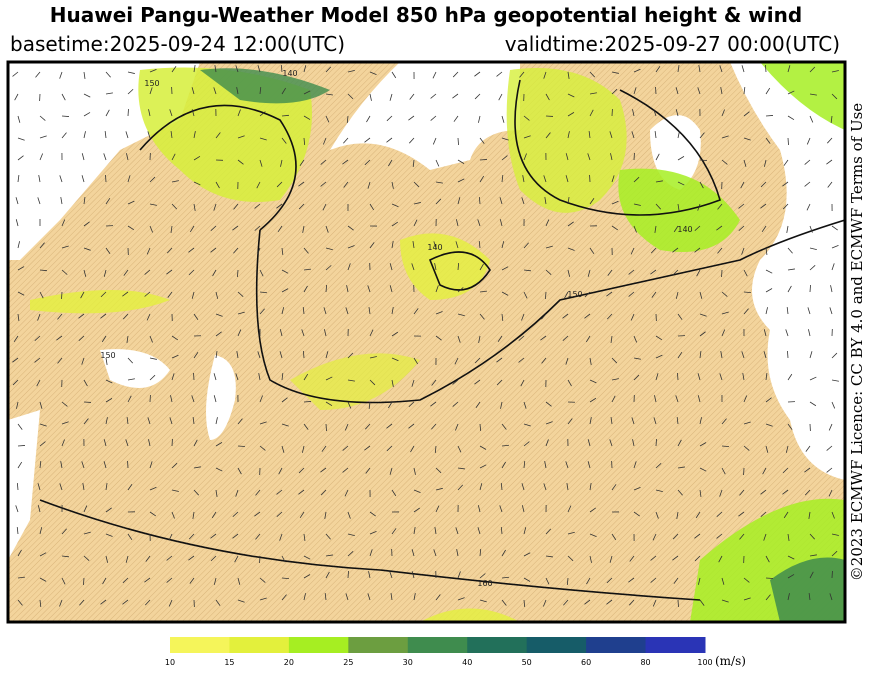 This screenshot has width=870, height=680. What do you see at coordinates (704, 662) in the screenshot?
I see `colorbar-label: 100` at bounding box center [704, 662].